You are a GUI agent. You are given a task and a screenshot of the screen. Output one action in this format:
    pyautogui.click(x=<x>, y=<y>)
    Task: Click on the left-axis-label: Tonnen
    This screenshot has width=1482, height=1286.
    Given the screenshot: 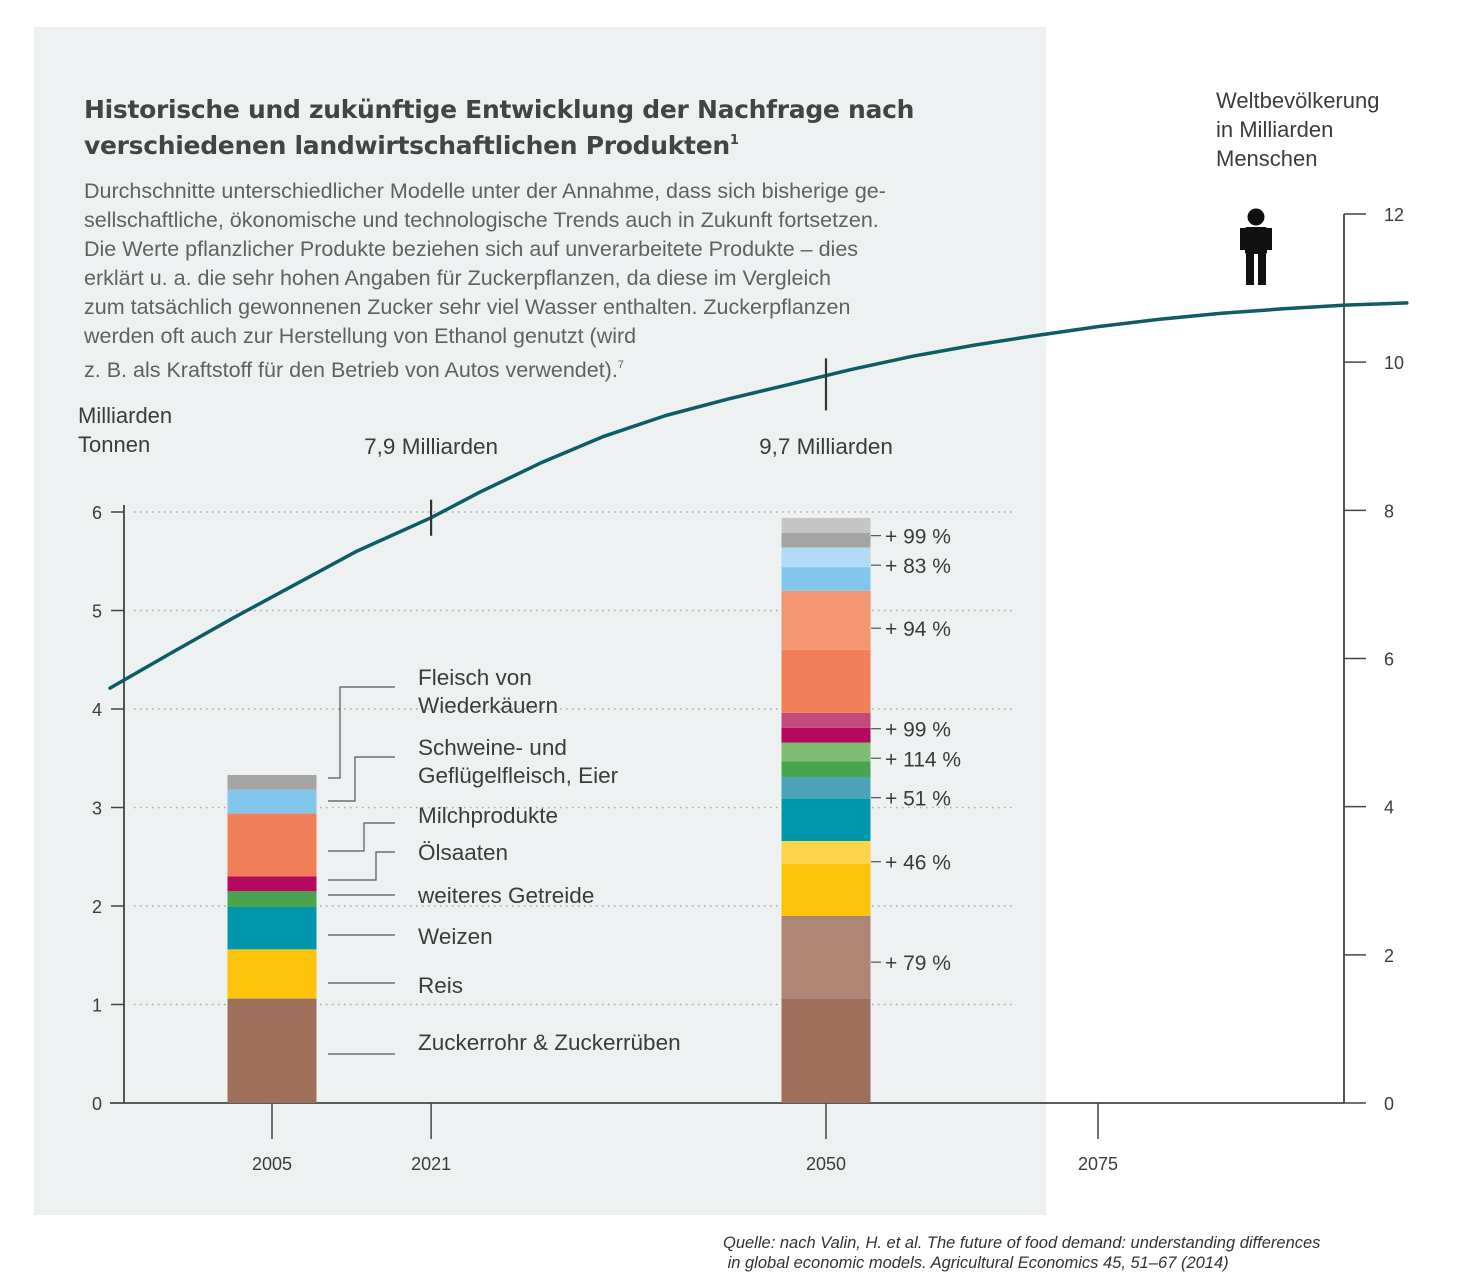 What is the action you would take?
    pyautogui.click(x=114, y=444)
    